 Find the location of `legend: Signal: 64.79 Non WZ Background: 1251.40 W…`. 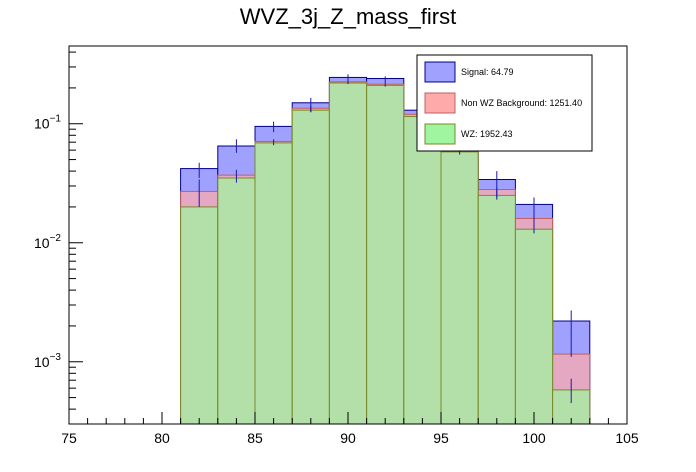

legend: Signal: 64.79 Non WZ Background: 1251.40 W… is located at coordinates (504, 103).